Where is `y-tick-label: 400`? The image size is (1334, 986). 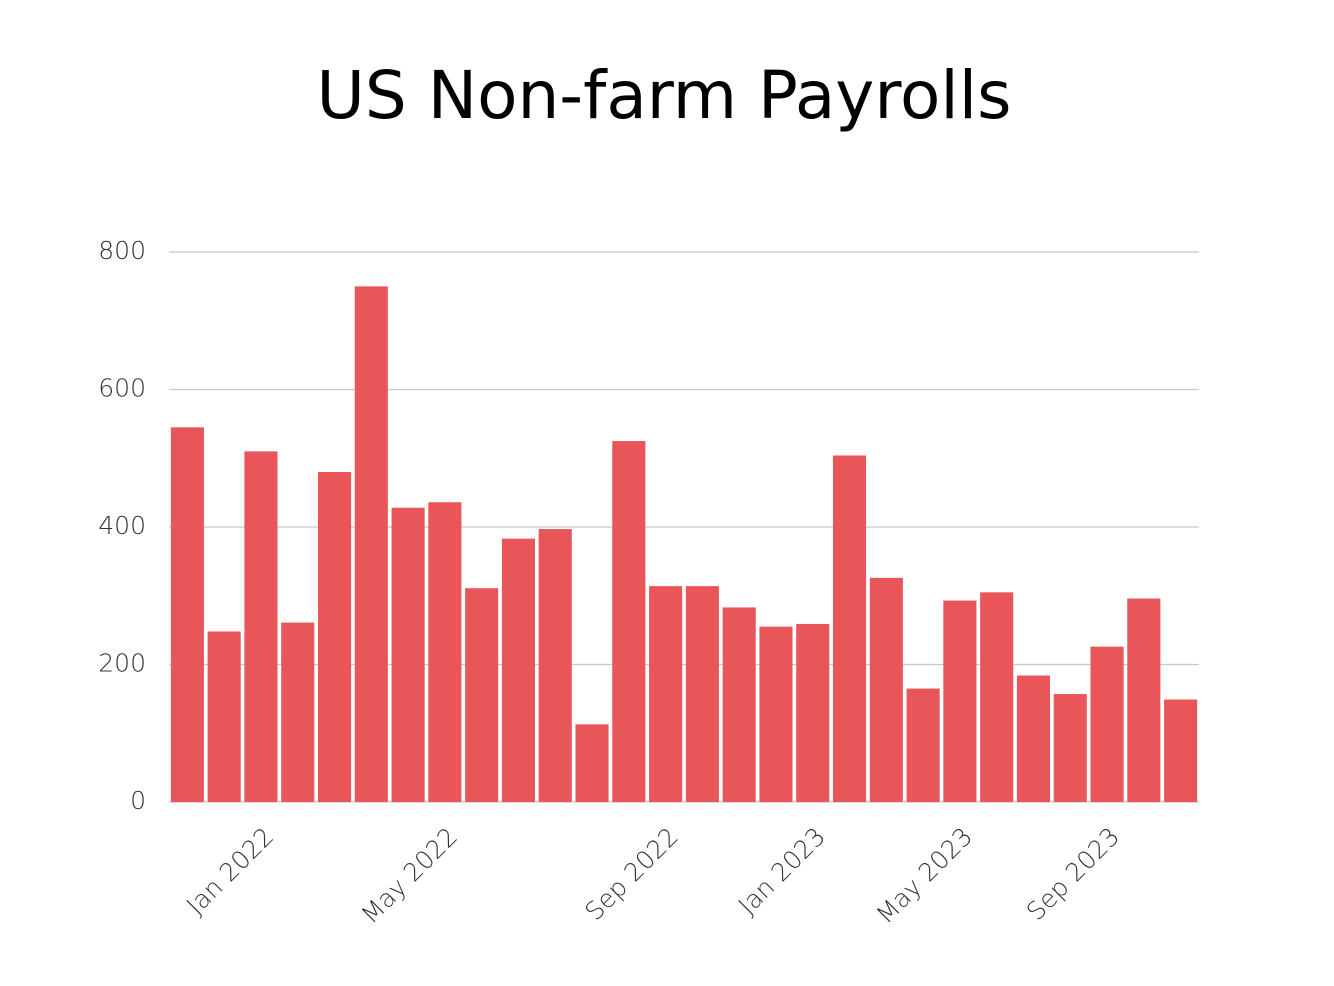
y-tick-label: 400 is located at coordinates (122, 525).